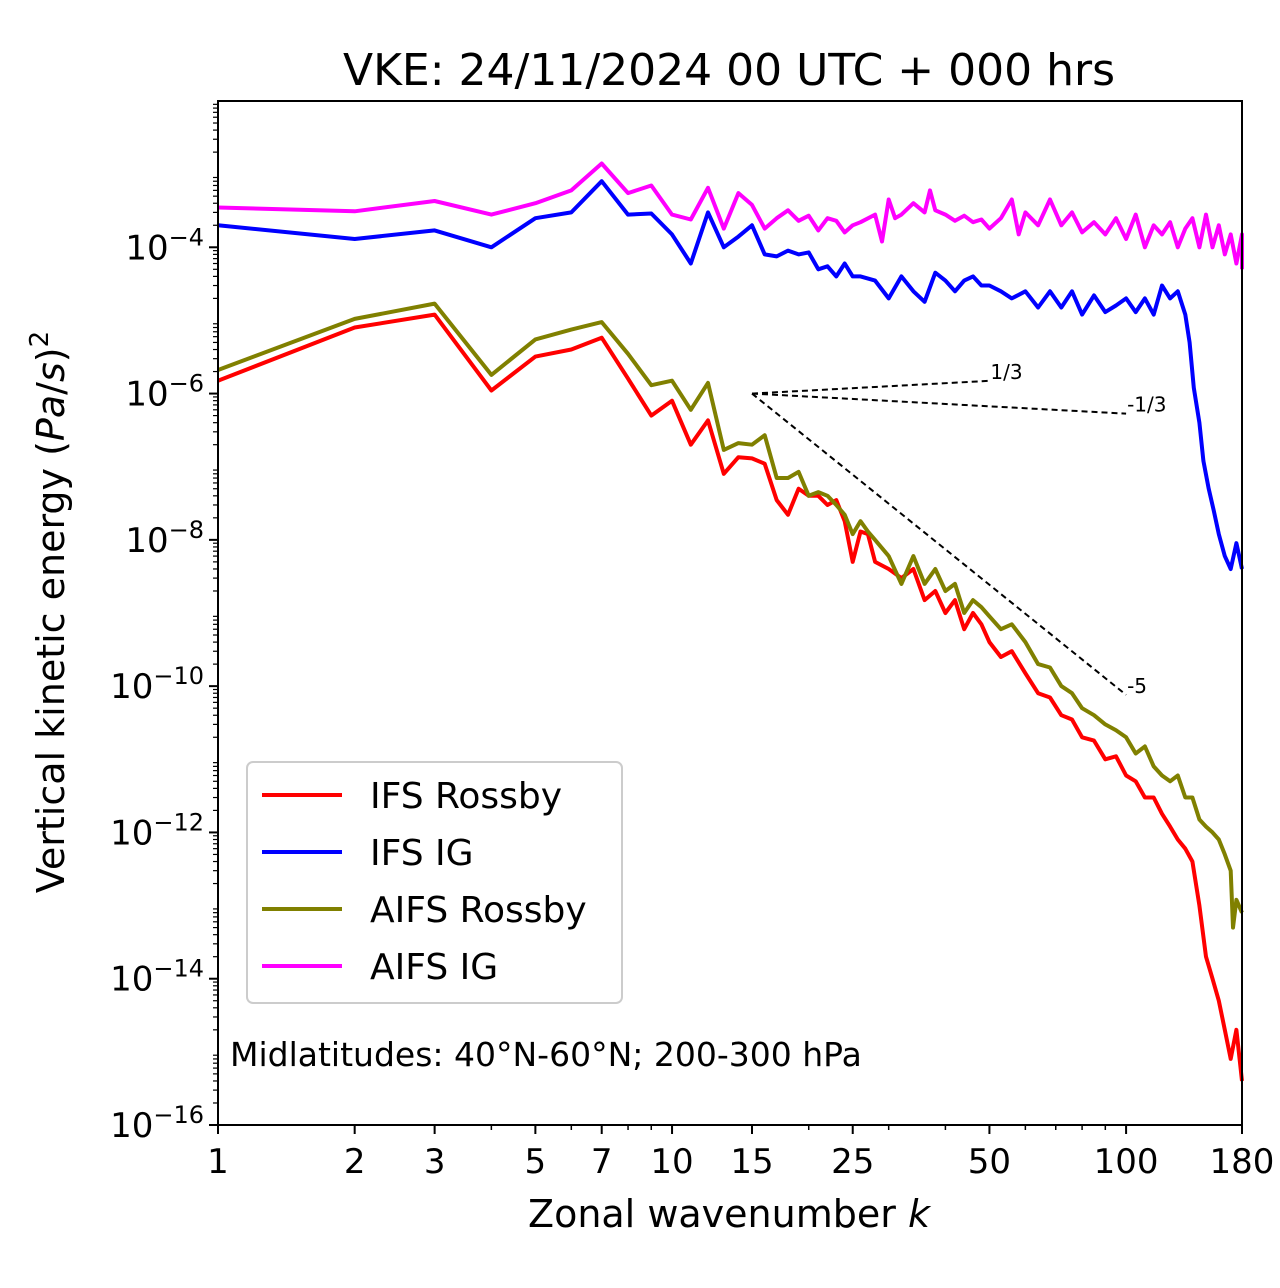 The width and height of the screenshot is (1280, 1288). Describe the element at coordinates (49, 612) in the screenshot. I see `y-axis-label: Vertical kinetic energy (Pa/s)2` at that location.